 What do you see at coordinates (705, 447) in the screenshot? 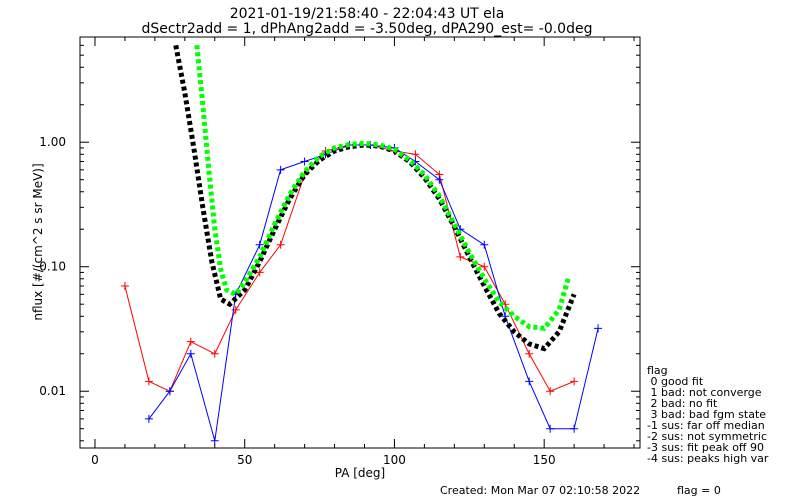
I see `legend-item: -3 sus: fit peak off 90` at bounding box center [705, 447].